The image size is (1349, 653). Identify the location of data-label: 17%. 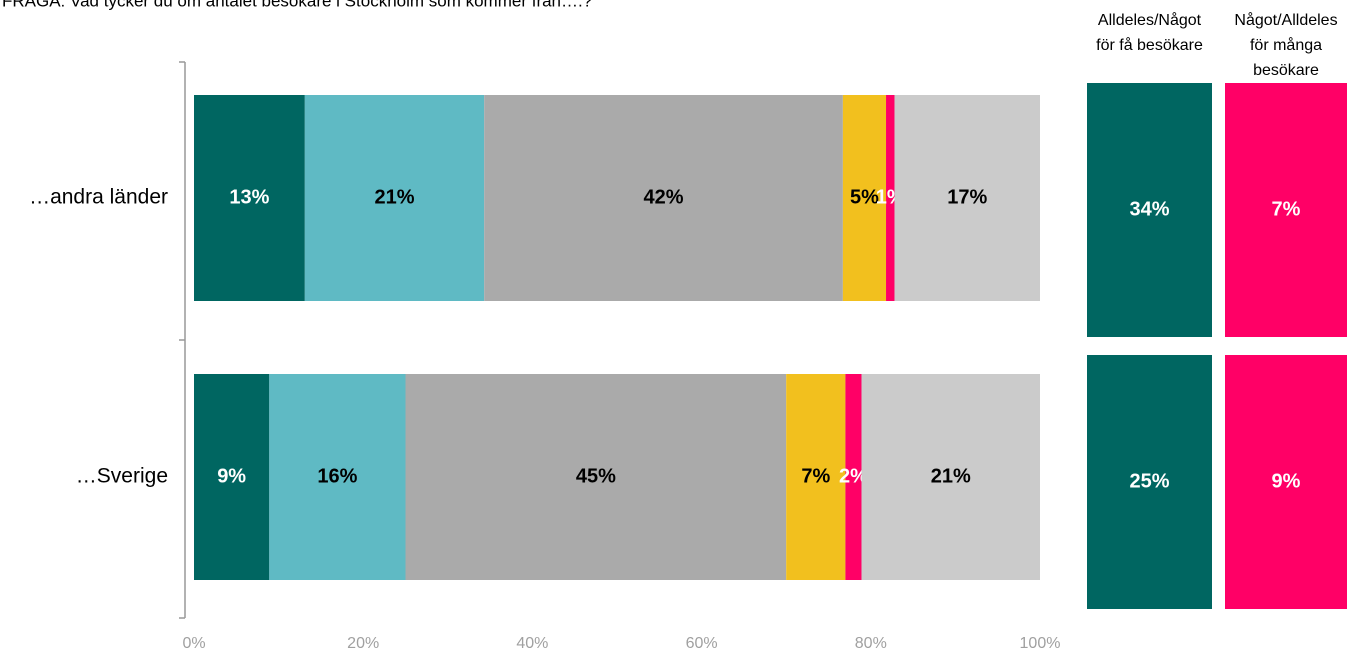
(967, 197).